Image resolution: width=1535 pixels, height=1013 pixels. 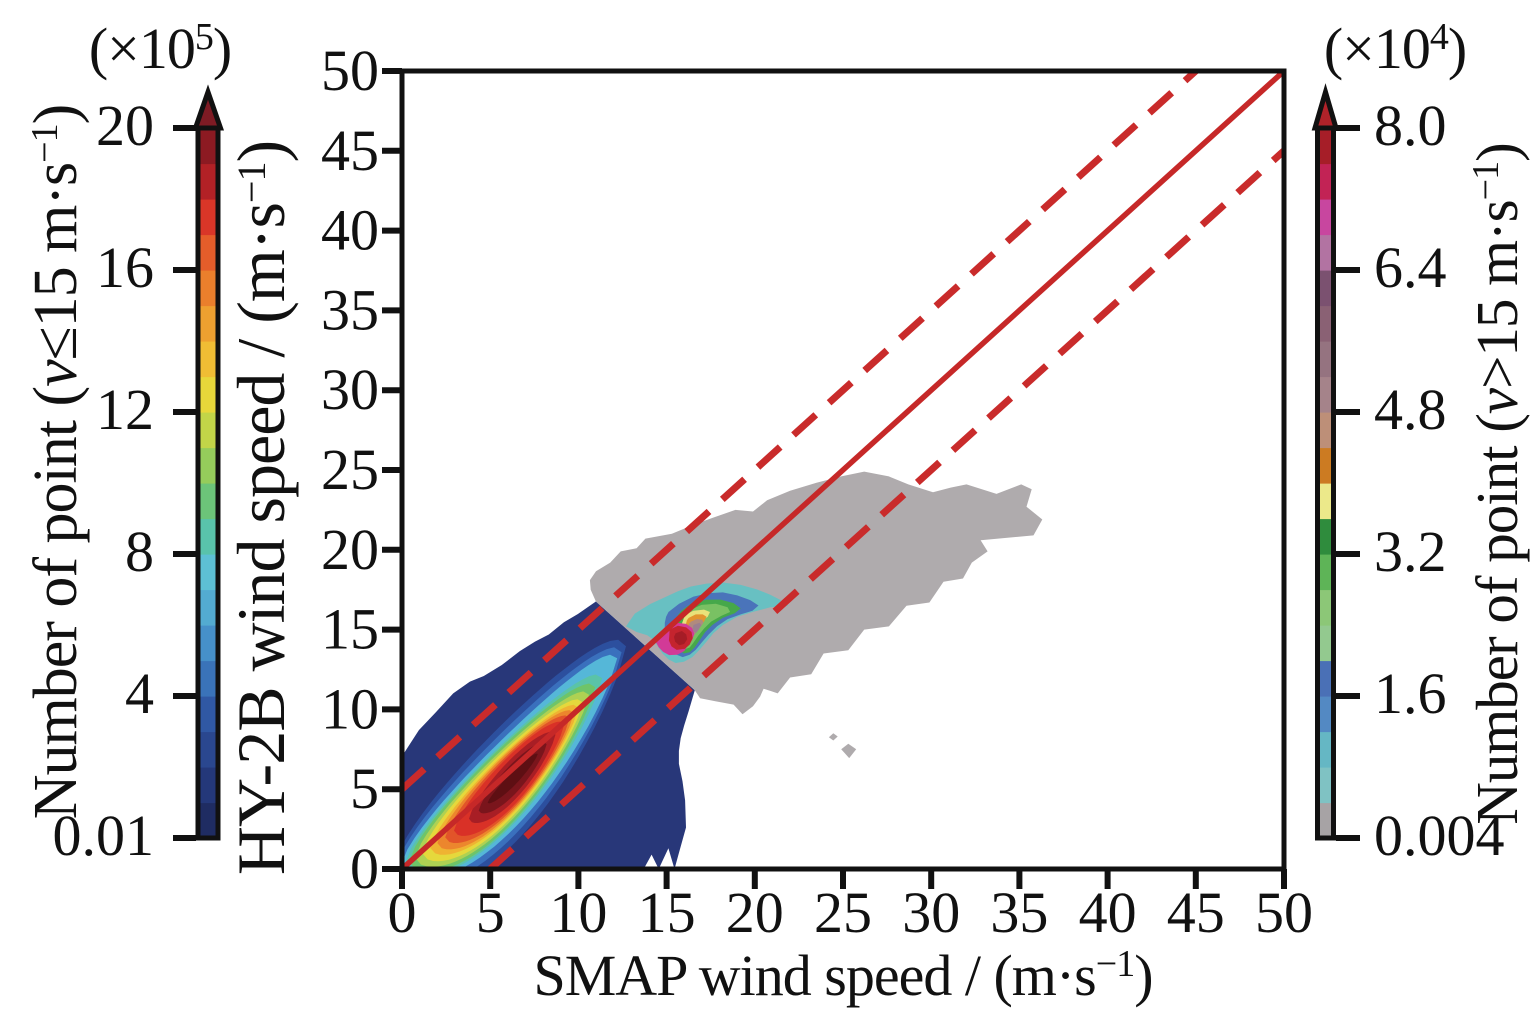 I want to click on svg-text: 6.4, so click(x=1410, y=267).